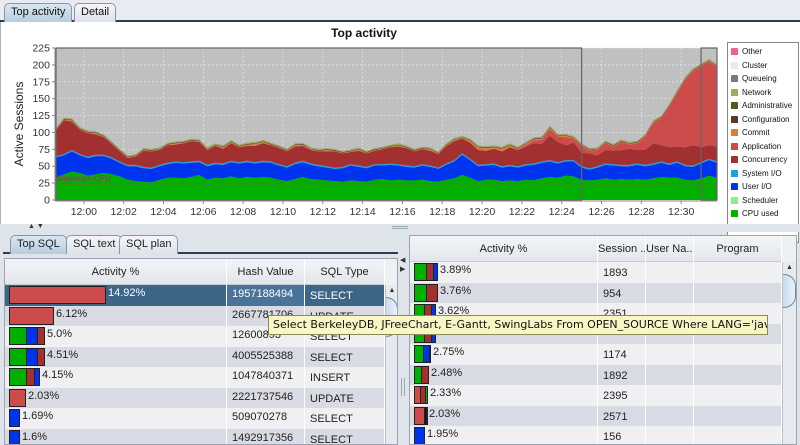 This screenshot has height=445, width=800. I want to click on hash-value-cell: 1492917356, so click(266, 436).